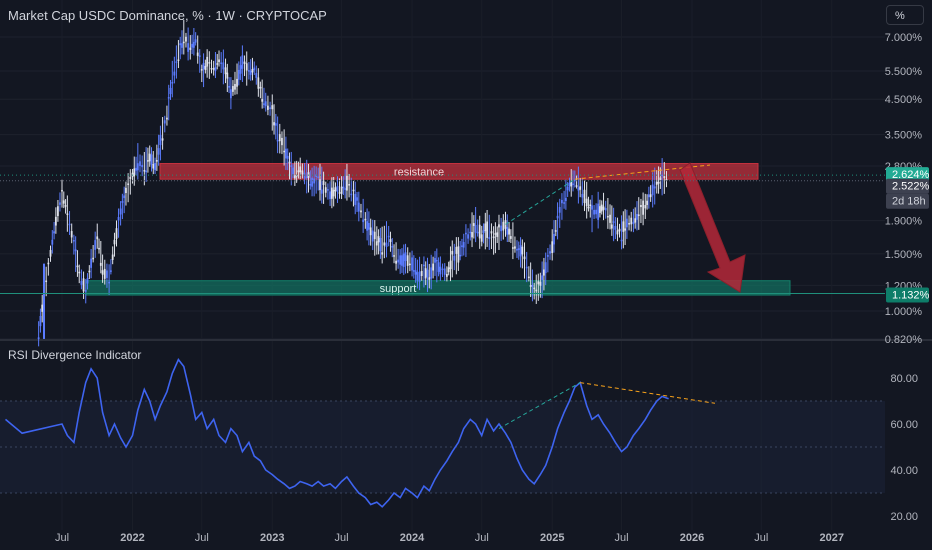  Describe the element at coordinates (905, 15) in the screenshot. I see `unit-toggle-button: %` at that location.